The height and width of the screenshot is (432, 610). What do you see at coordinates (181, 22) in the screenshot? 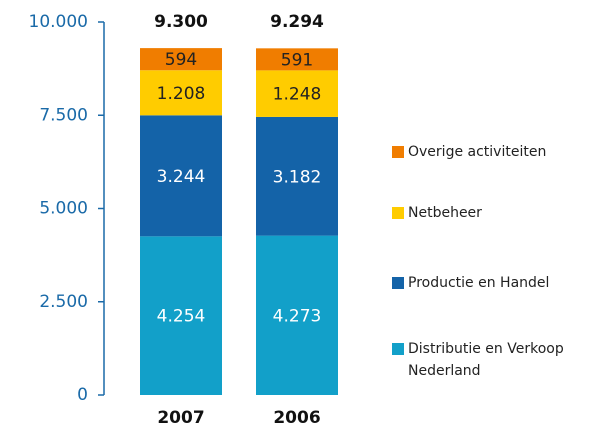
I see `total-label: 9.300` at bounding box center [181, 22].